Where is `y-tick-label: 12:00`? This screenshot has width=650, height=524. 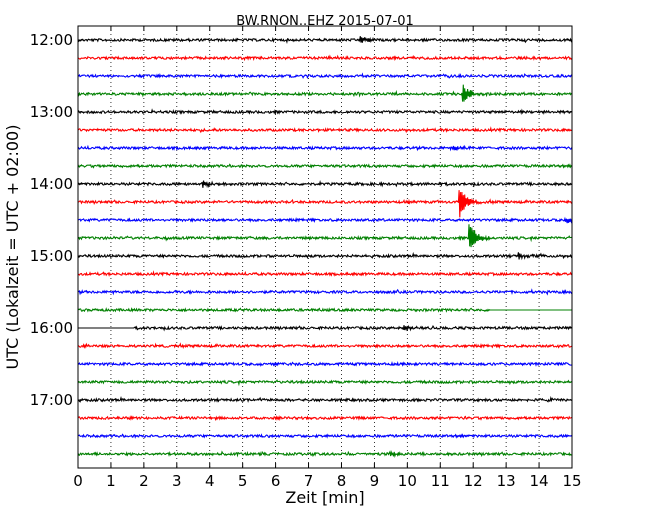 y-tick-label: 12:00 is located at coordinates (51, 40).